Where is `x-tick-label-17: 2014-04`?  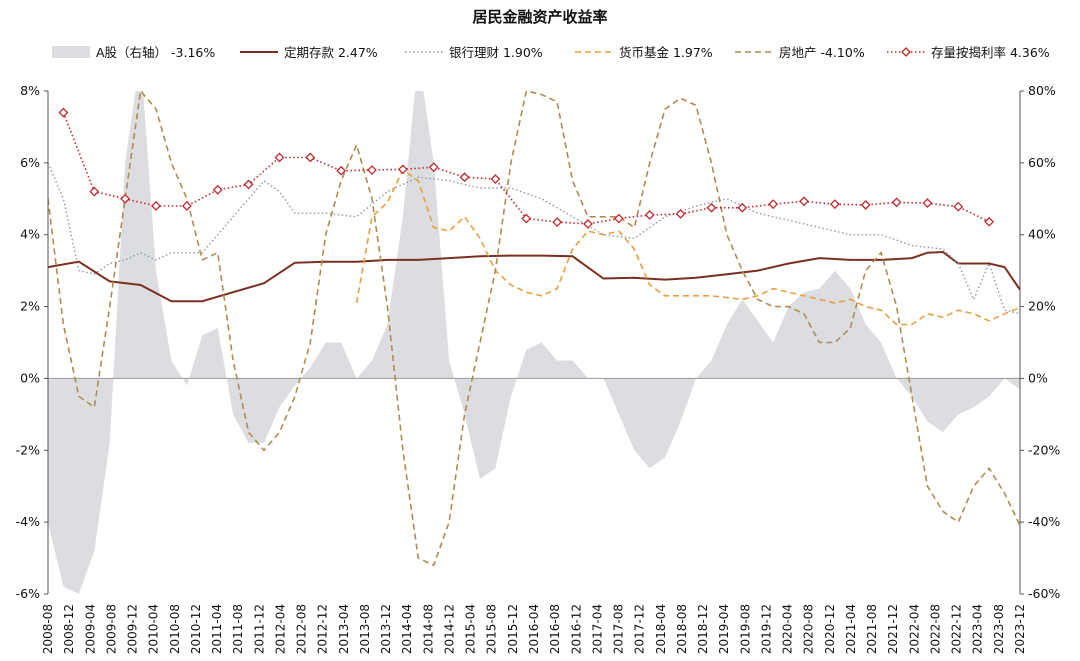 x-tick-label-17: 2014-04 is located at coordinates (407, 629).